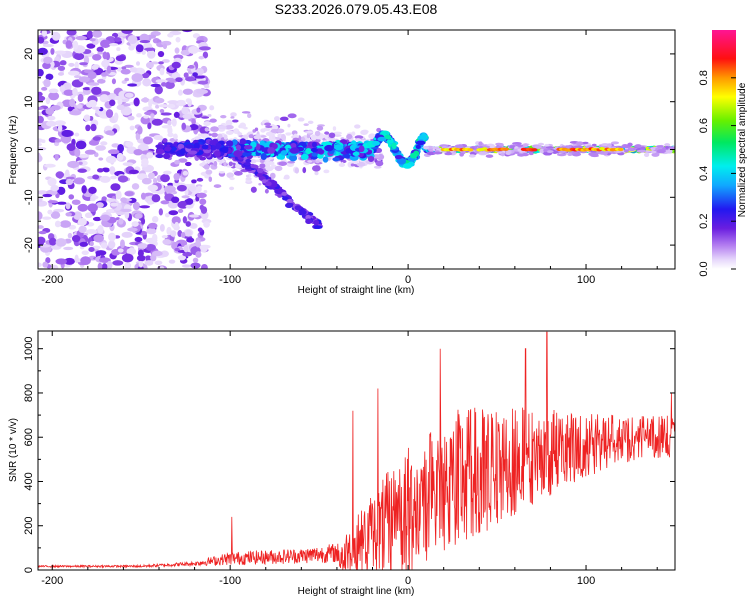 Image resolution: width=750 pixels, height=600 pixels. Describe the element at coordinates (29, 197) in the screenshot. I see `spectrogram-ytick-label: -10` at that location.